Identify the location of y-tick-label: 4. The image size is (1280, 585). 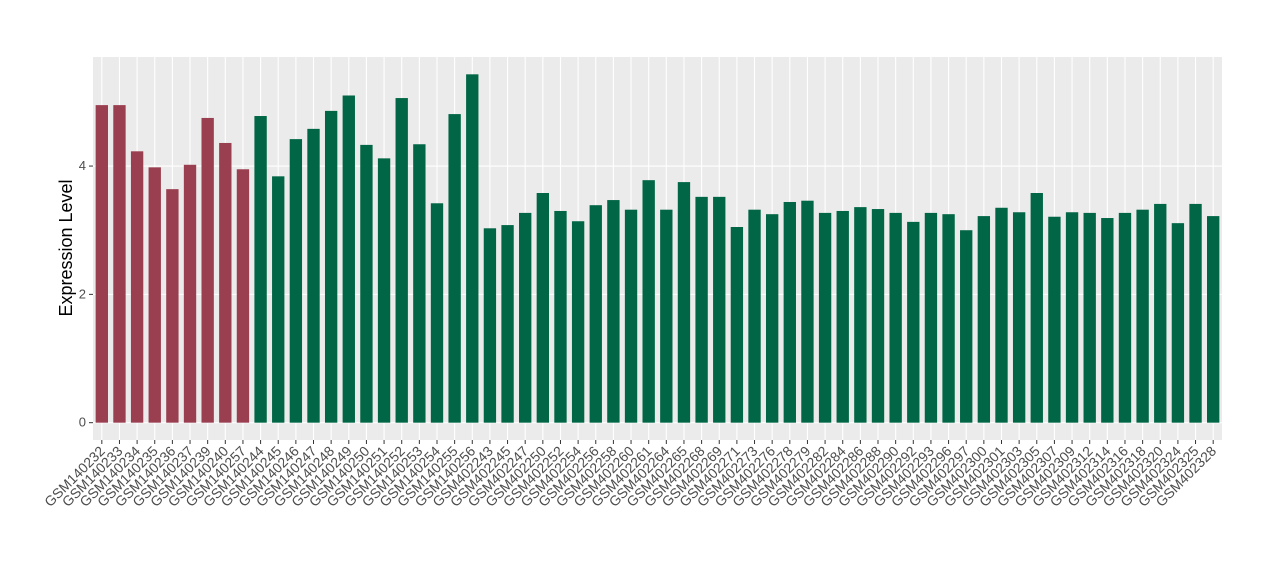
(82, 165).